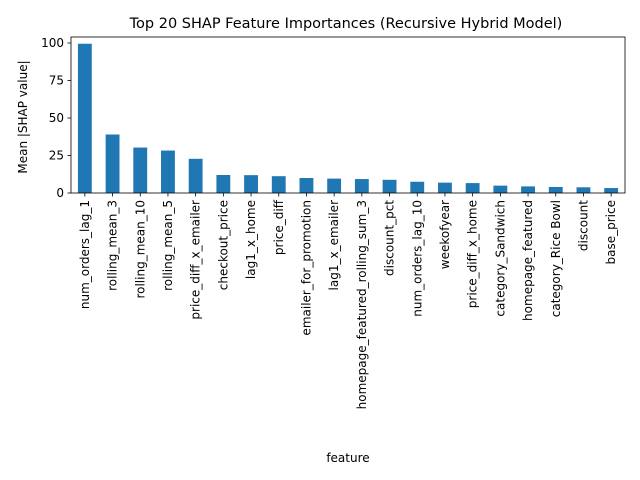 Image resolution: width=640 pixels, height=480 pixels. Describe the element at coordinates (611, 232) in the screenshot. I see `x-tick-label-19: base_price` at that location.